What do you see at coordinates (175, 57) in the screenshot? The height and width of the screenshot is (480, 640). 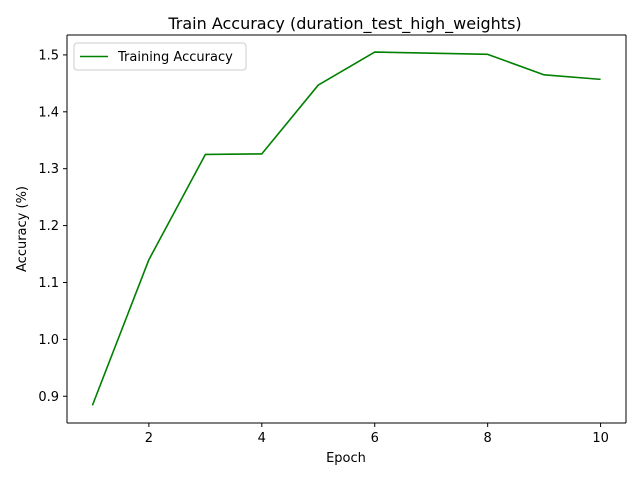 I see `legend-label: Training Accuracy` at bounding box center [175, 57].